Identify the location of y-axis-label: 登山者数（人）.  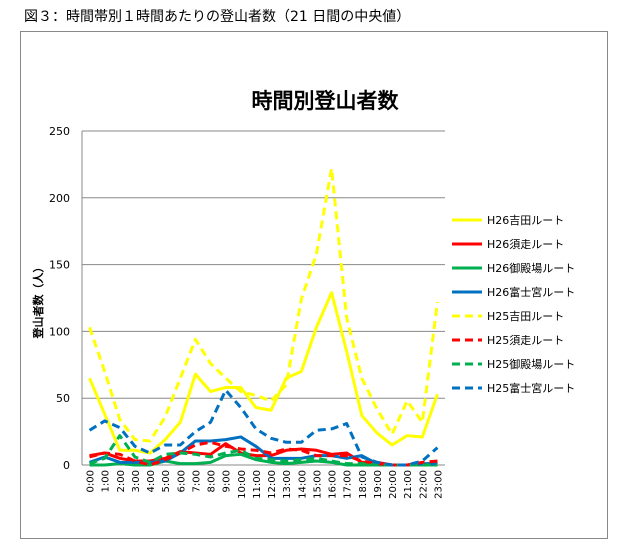
(38, 301).